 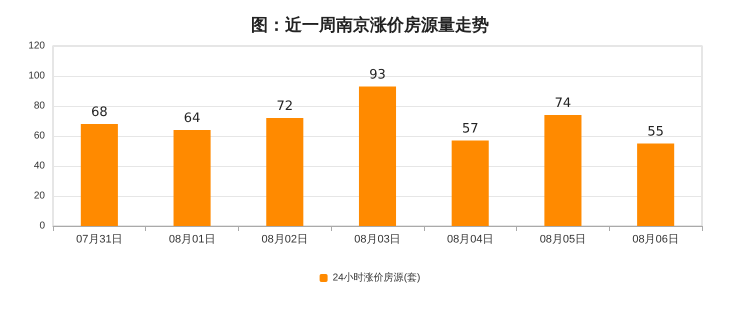 What do you see at coordinates (192, 240) in the screenshot?
I see `x-tick-label: 08月01日` at bounding box center [192, 240].